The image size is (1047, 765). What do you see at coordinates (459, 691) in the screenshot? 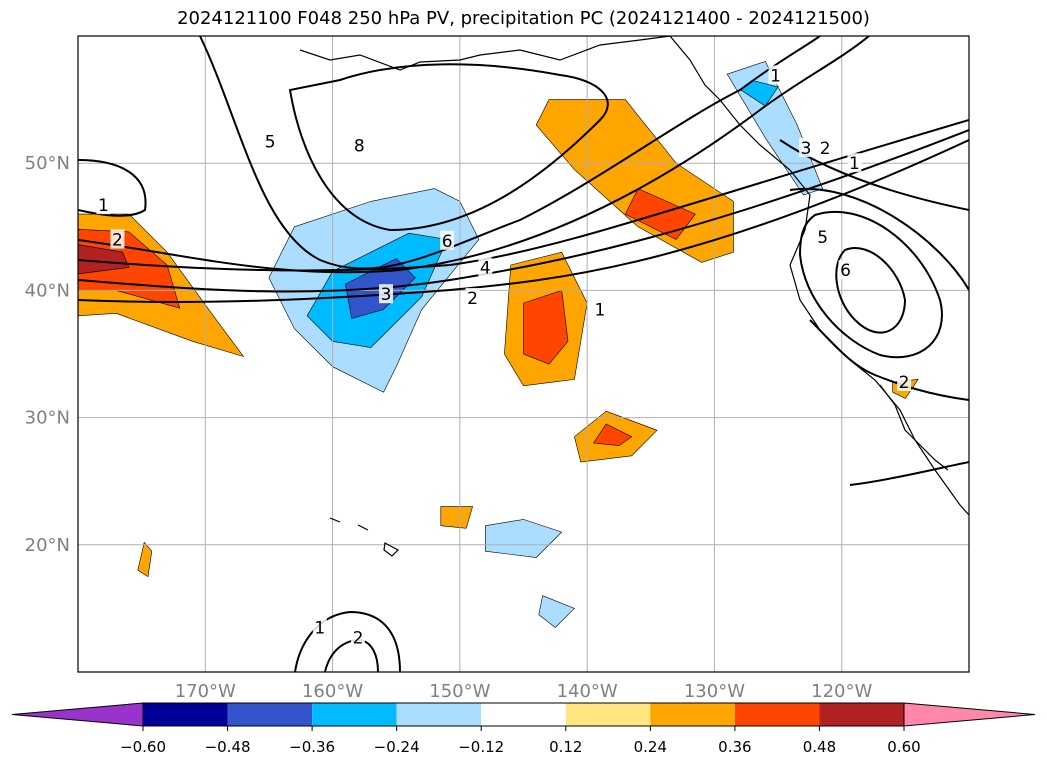
I see `longitude-tick-label: 150°W` at bounding box center [459, 691].